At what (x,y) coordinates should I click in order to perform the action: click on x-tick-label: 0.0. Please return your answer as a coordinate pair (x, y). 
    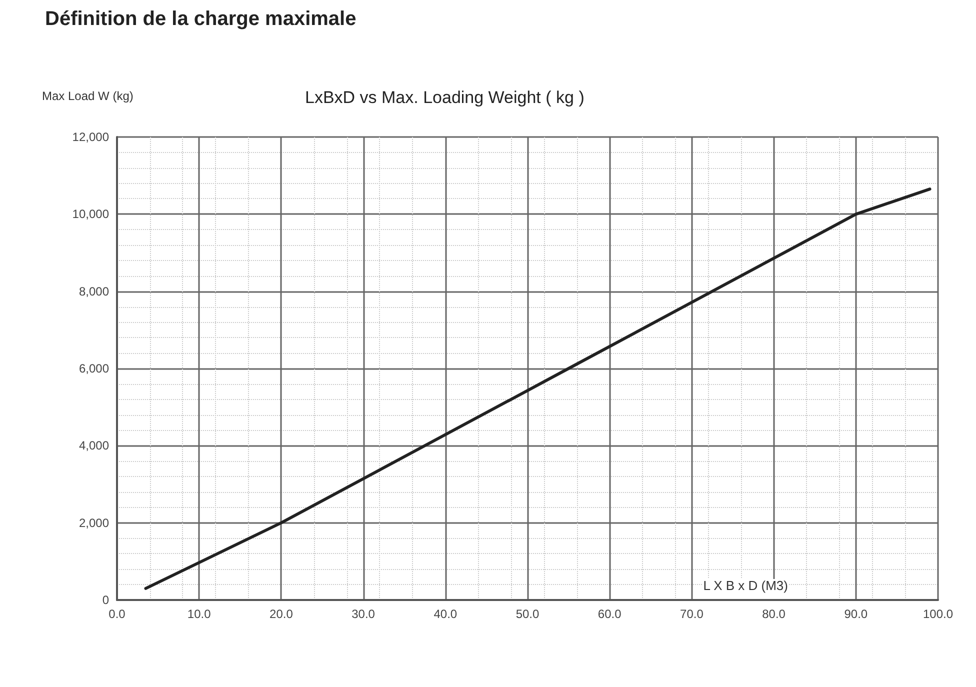
    Looking at the image, I should click on (117, 614).